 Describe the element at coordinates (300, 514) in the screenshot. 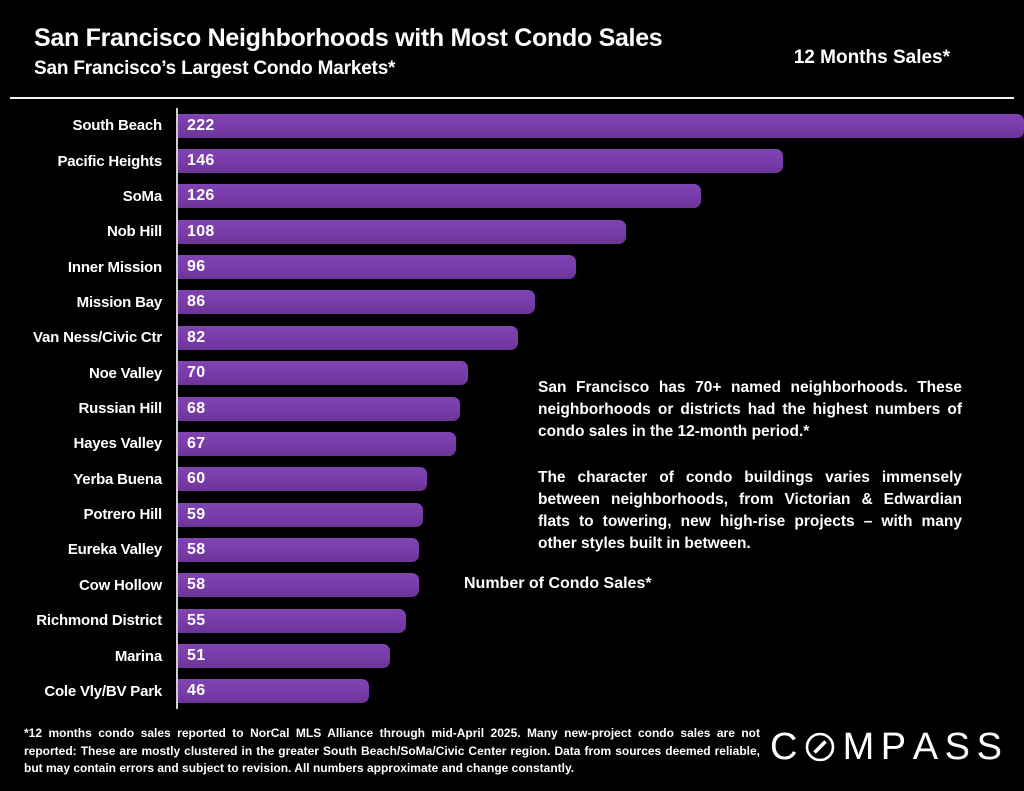

I see `bar: 59` at that location.